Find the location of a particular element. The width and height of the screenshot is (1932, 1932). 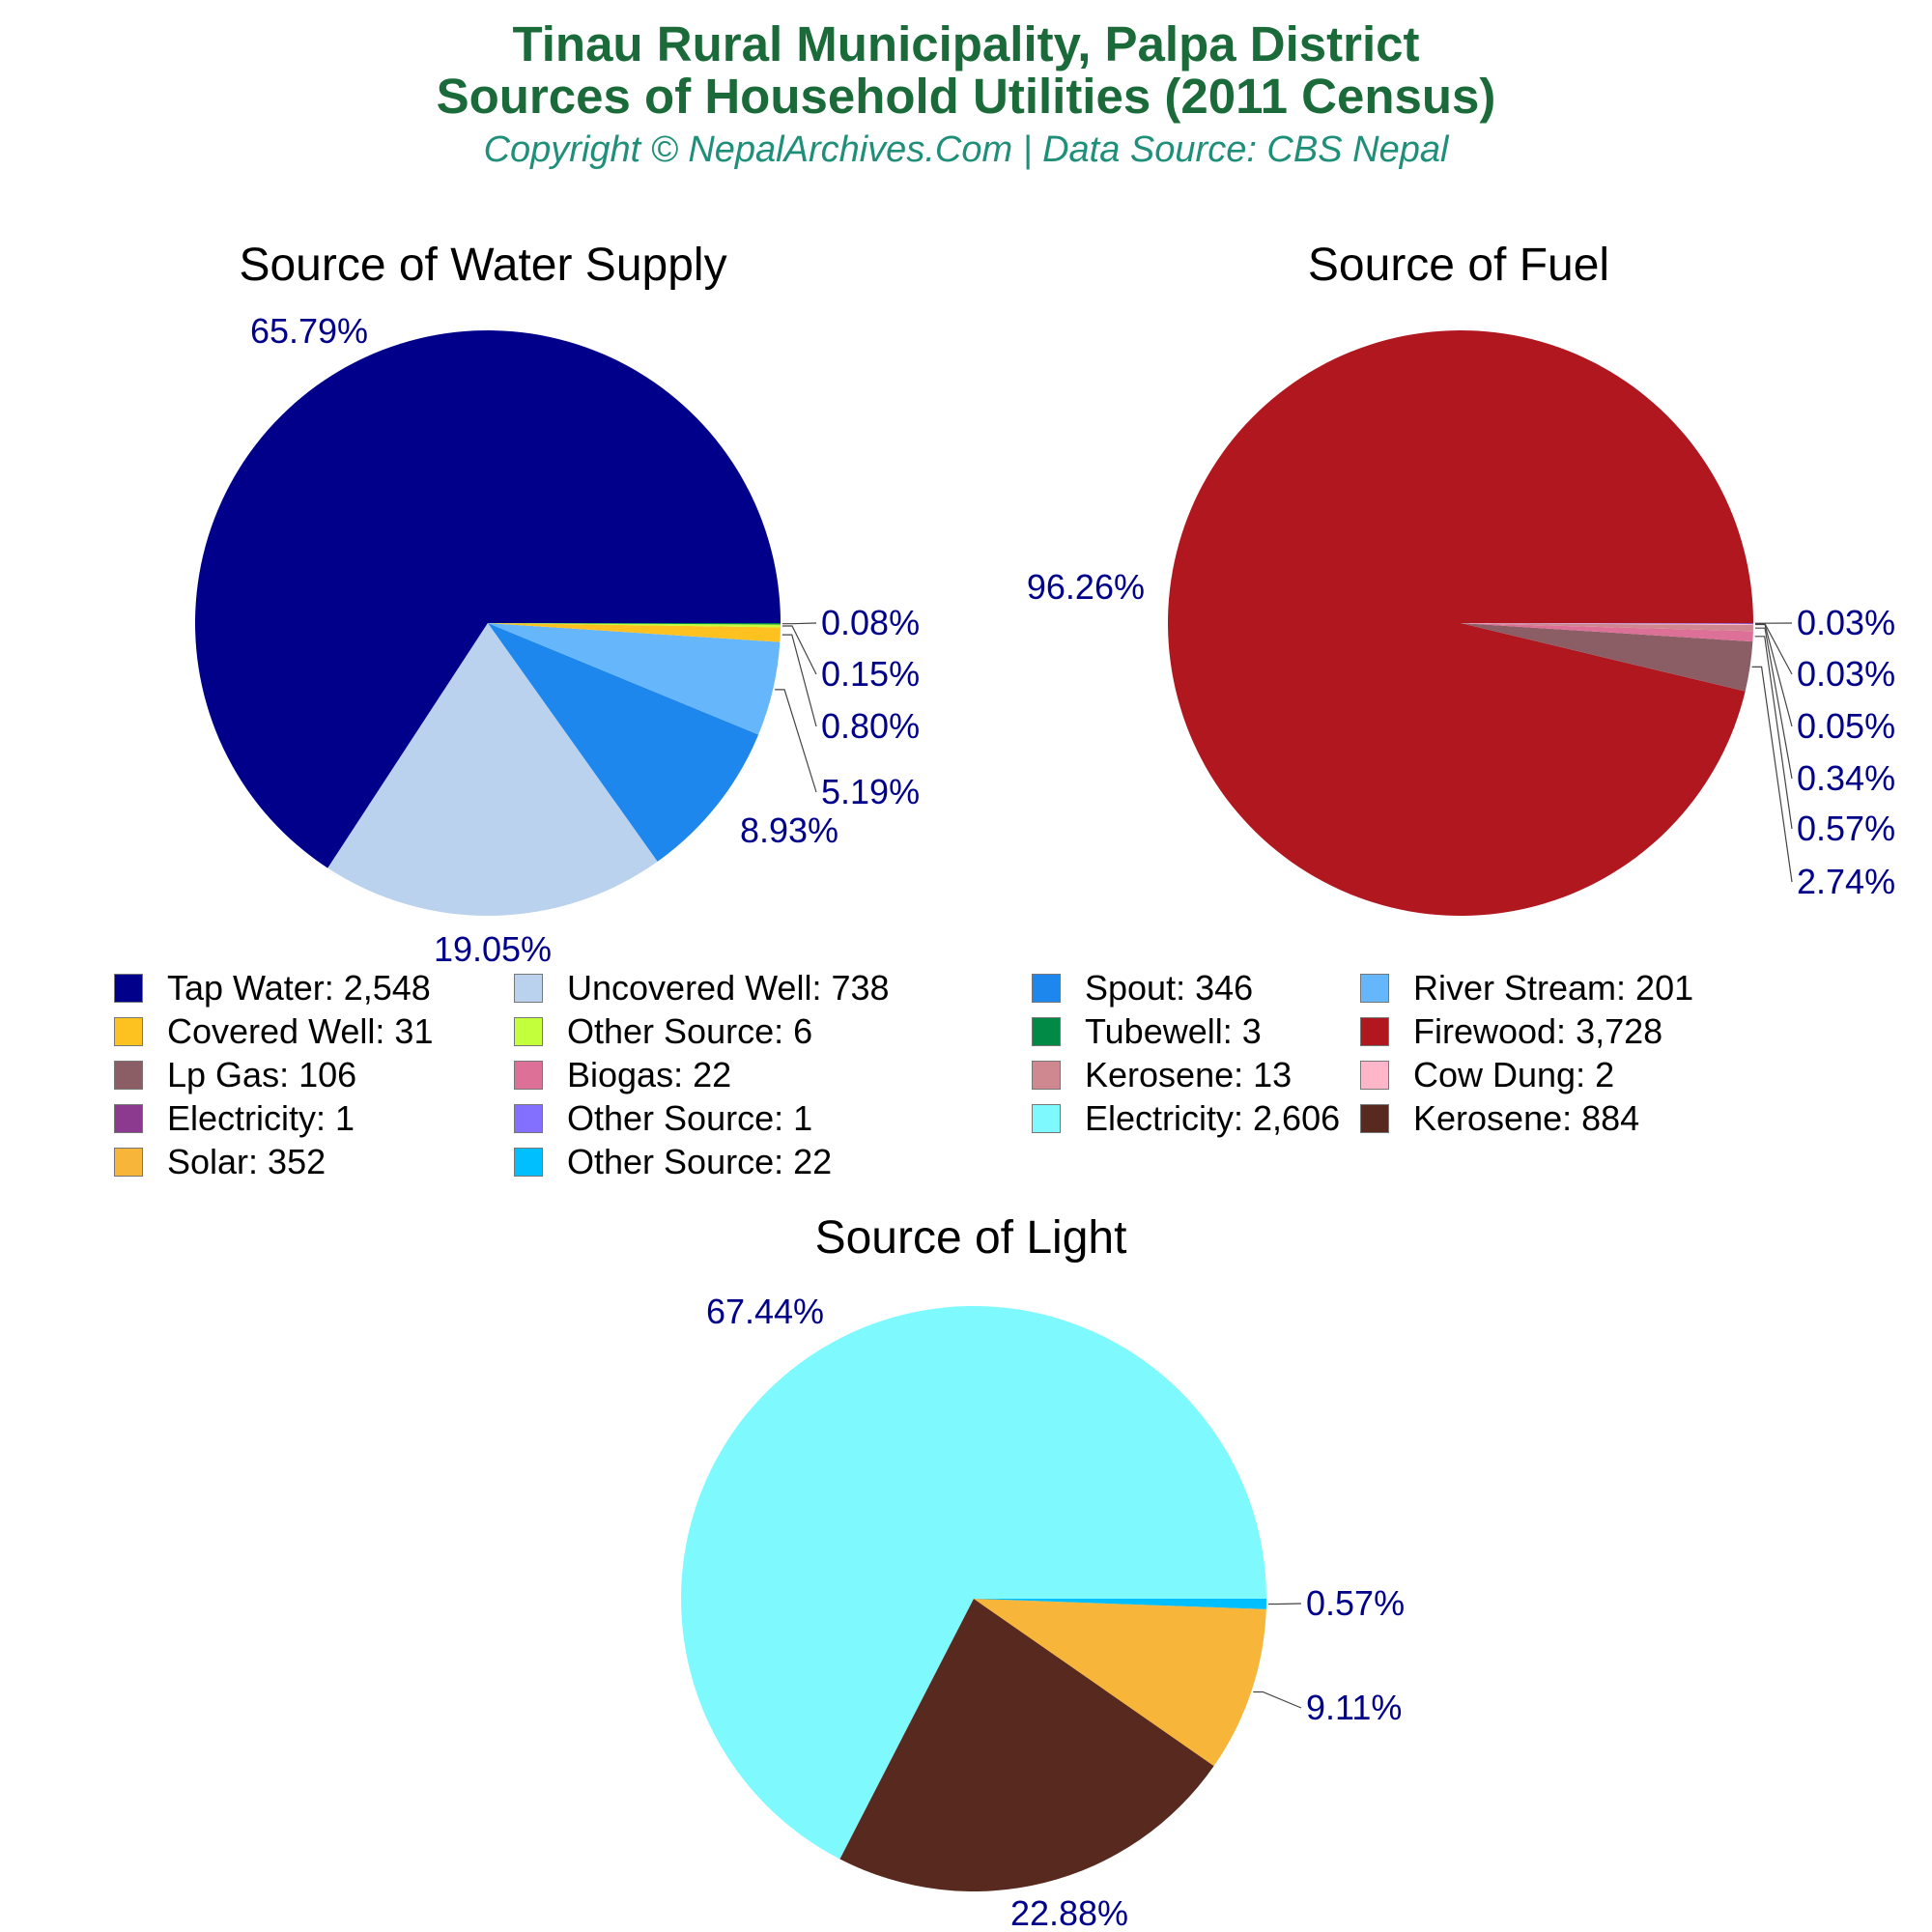

slice-percent-label: 0.05% is located at coordinates (1846, 726).